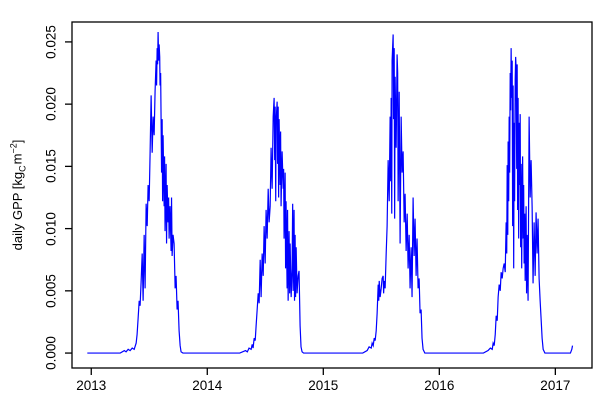 The height and width of the screenshot is (400, 600). I want to click on x-tick-label: 2017, so click(555, 385).